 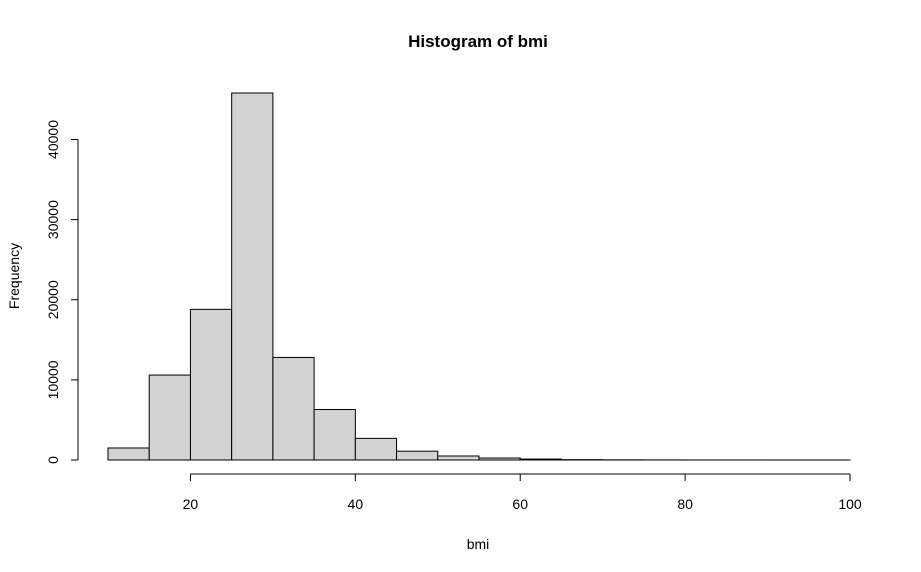 I want to click on y-axis-label: Frequency, so click(x=14, y=276).